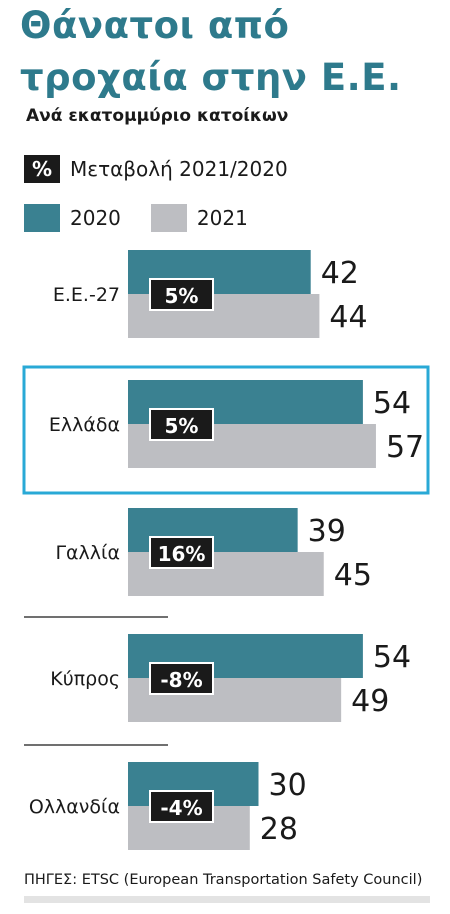 The height and width of the screenshot is (914, 450). Describe the element at coordinates (227, 899) in the screenshot. I see `footer-bar` at that location.